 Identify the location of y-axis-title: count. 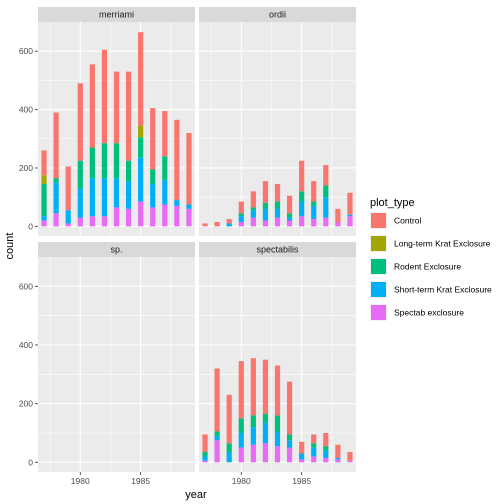
(10, 246).